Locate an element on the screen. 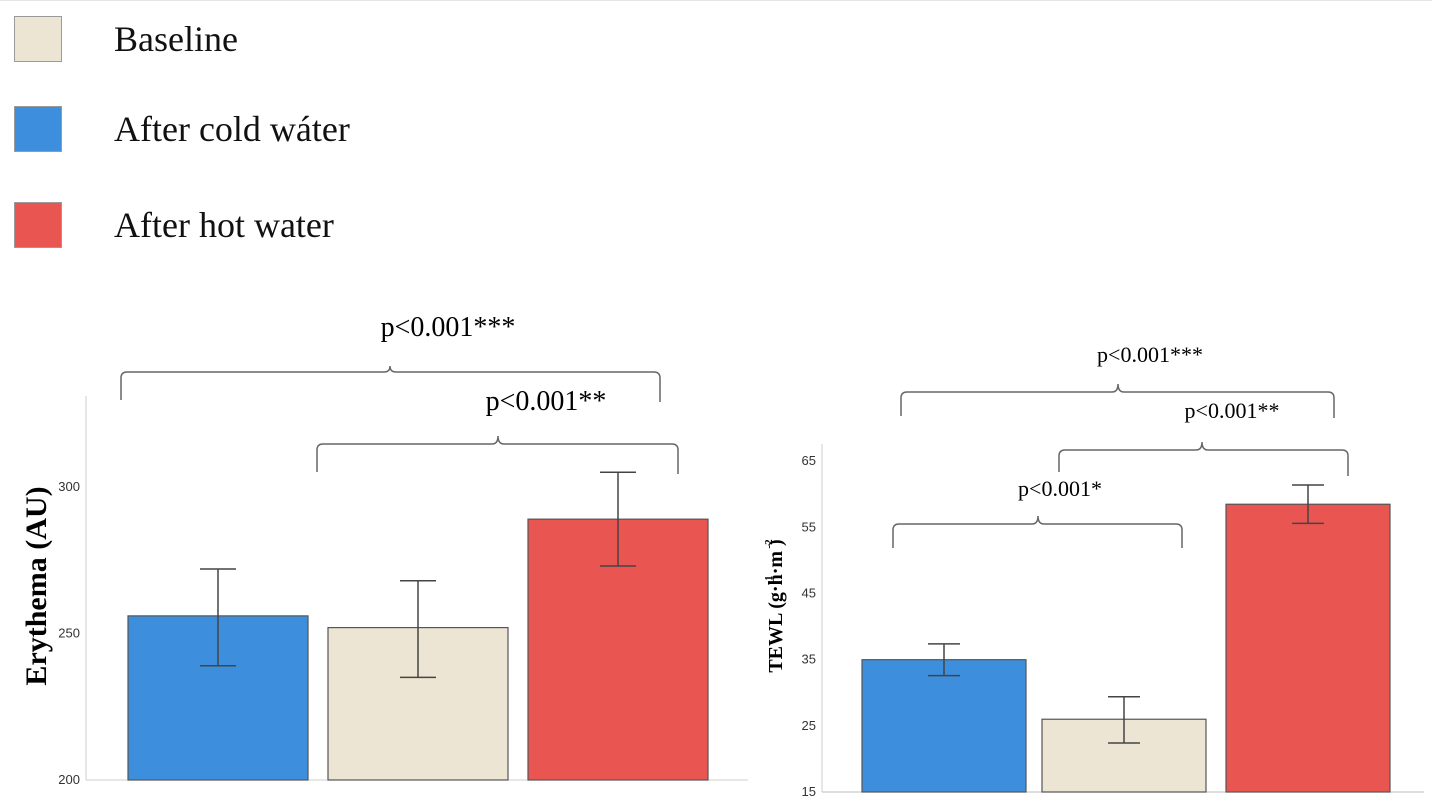 The image size is (1432, 806). tewl-y-axis-label: TEWL (g·h·m ) is located at coordinates (776, 605).